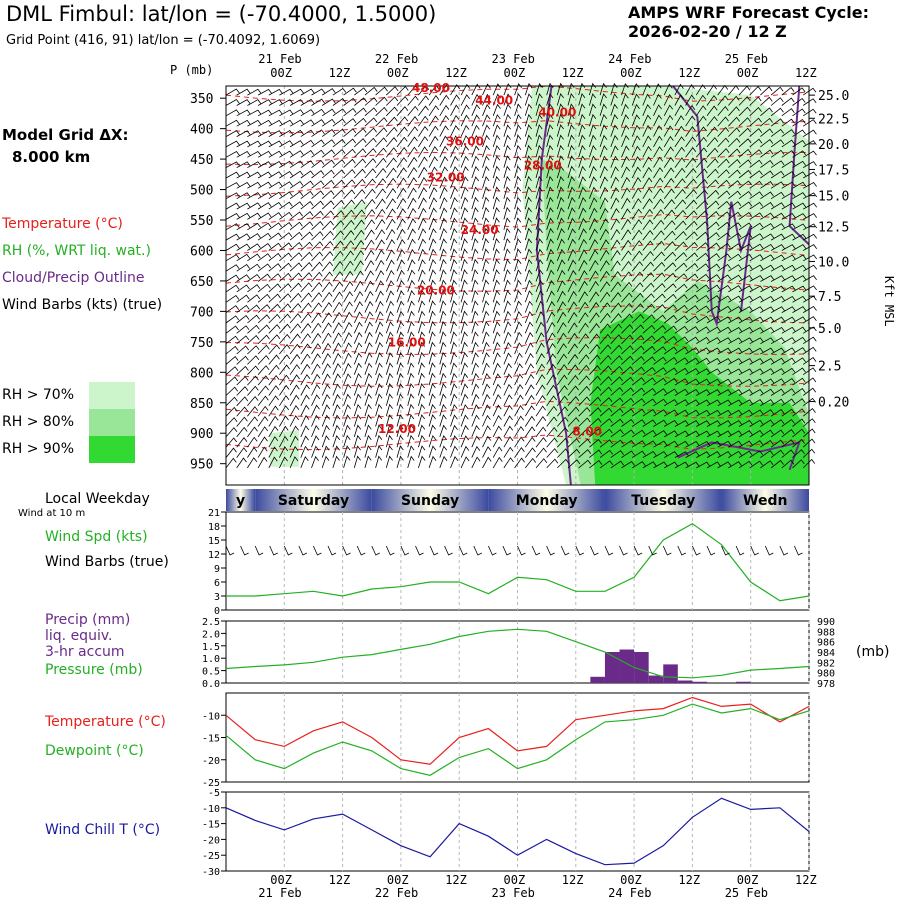  What do you see at coordinates (396, 59) in the screenshot?
I see `top-date-label: 22 Feb` at bounding box center [396, 59].